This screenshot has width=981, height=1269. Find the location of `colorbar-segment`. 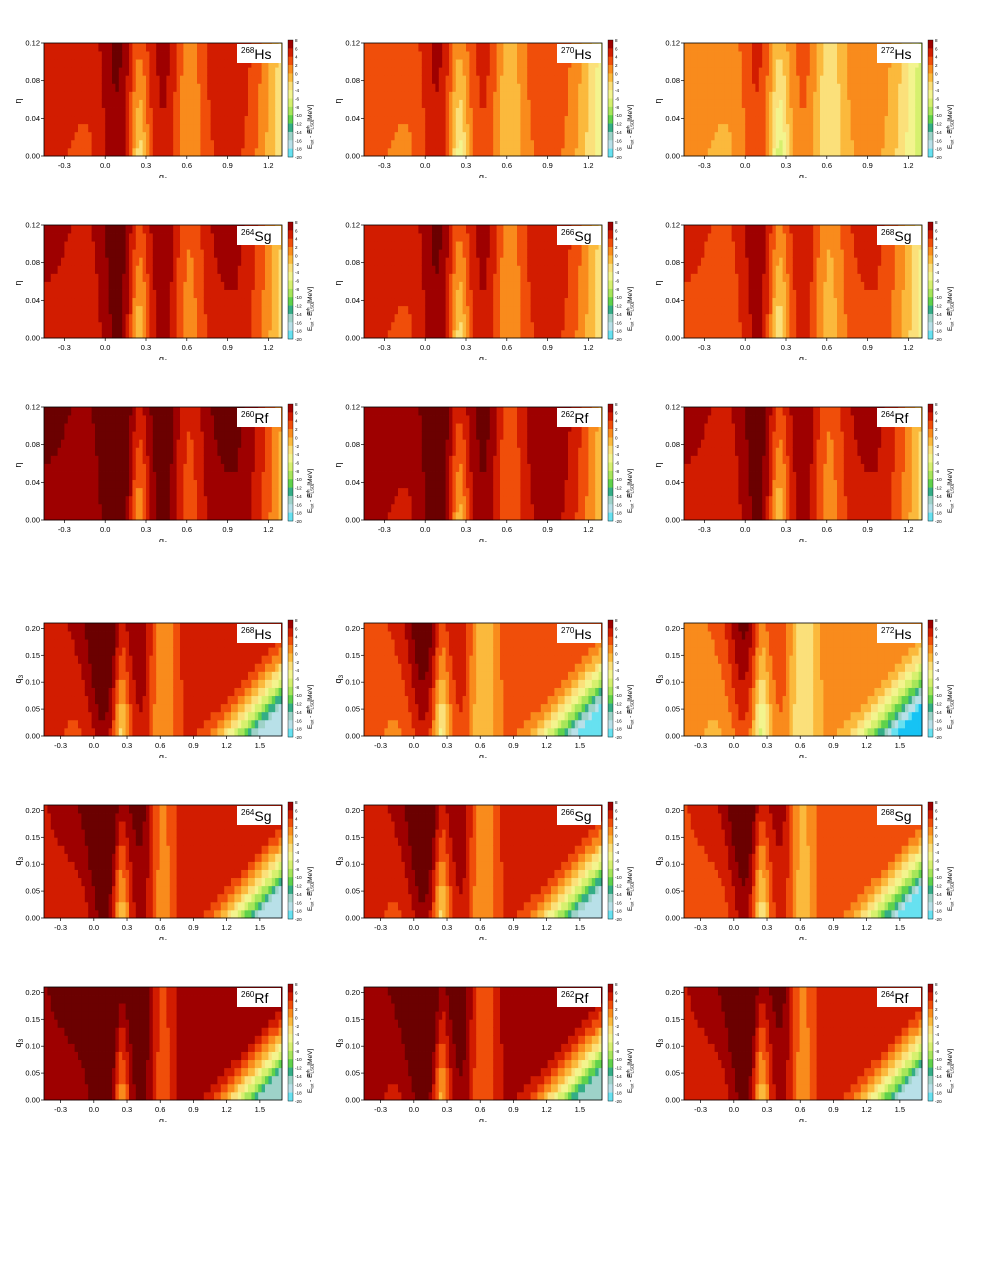

colorbar-segment is located at coordinates (610, 94).